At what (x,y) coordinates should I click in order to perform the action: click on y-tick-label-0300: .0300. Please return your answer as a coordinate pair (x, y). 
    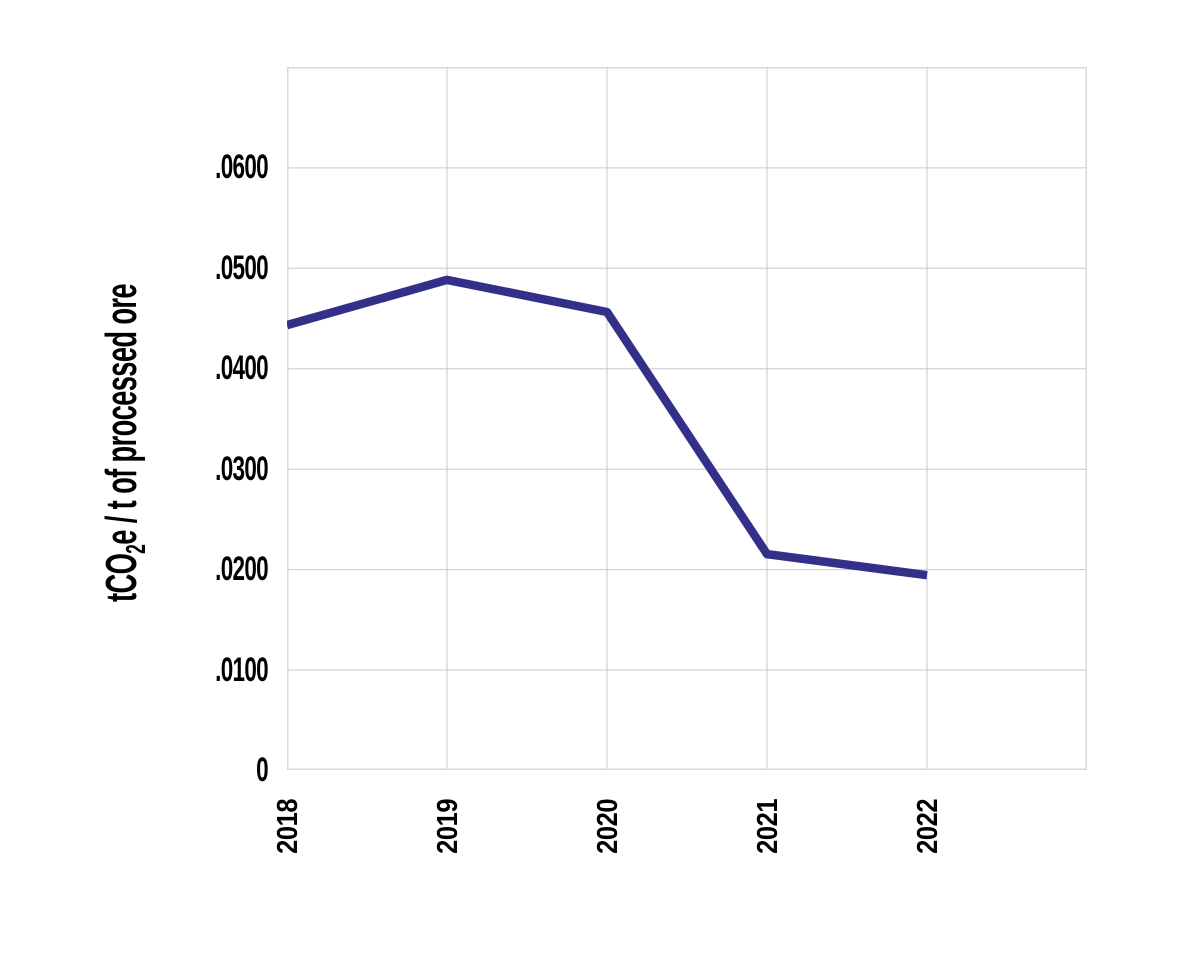
    Looking at the image, I should click on (242, 469).